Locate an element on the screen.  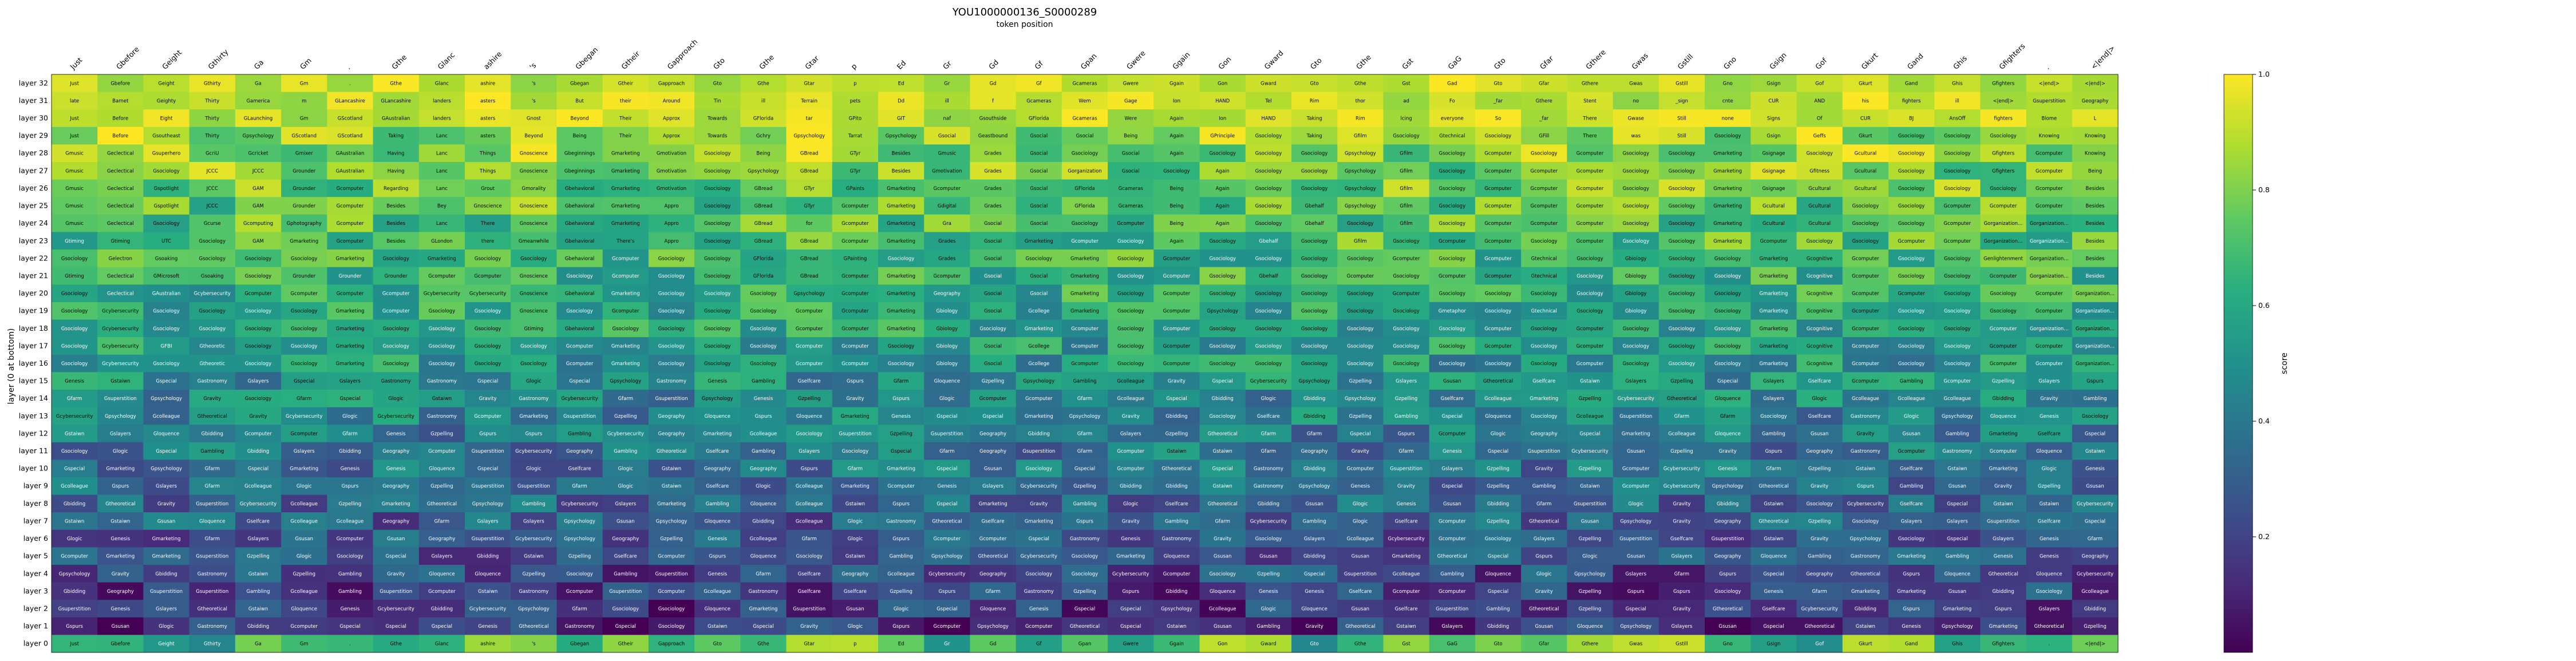
cell-label: Gtiming is located at coordinates (74, 241).